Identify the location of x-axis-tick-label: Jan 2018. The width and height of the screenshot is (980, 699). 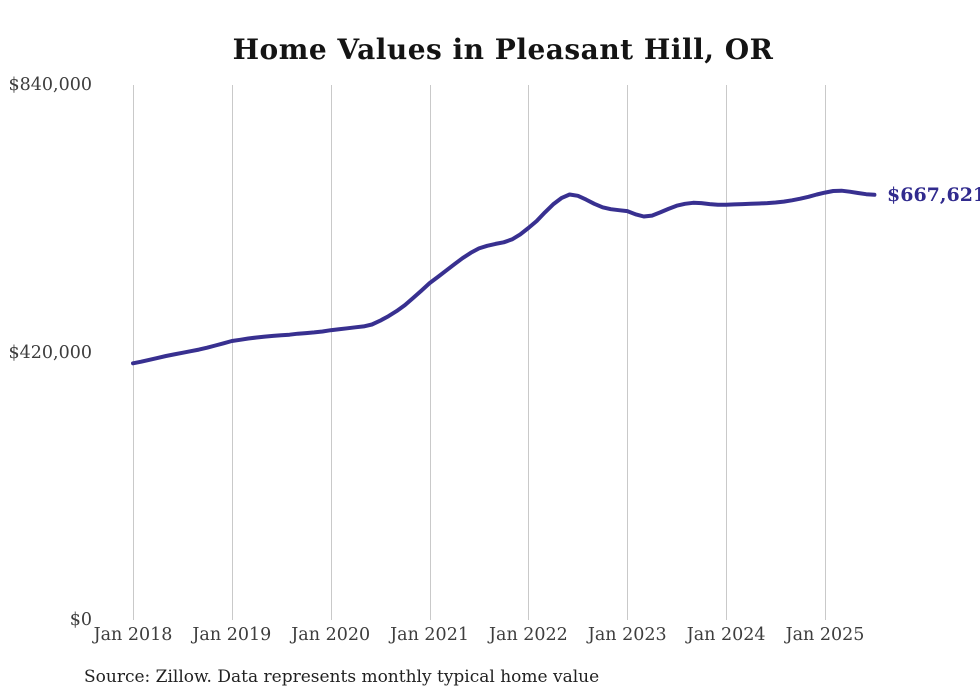
(133, 635).